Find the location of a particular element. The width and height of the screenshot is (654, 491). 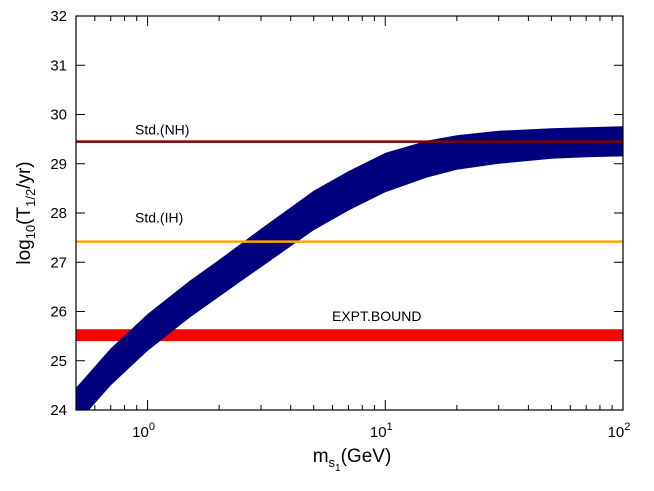

y-tick-label: 26 is located at coordinates (58, 312).